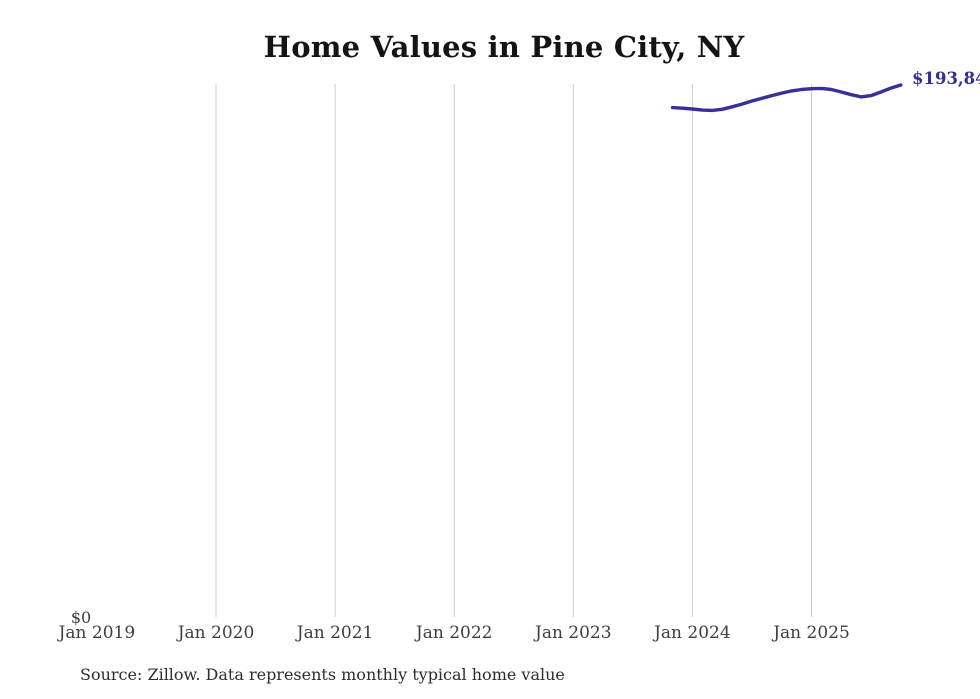 The height and width of the screenshot is (699, 980). Describe the element at coordinates (97, 633) in the screenshot. I see `x-tick-label: Jan 2019` at that location.